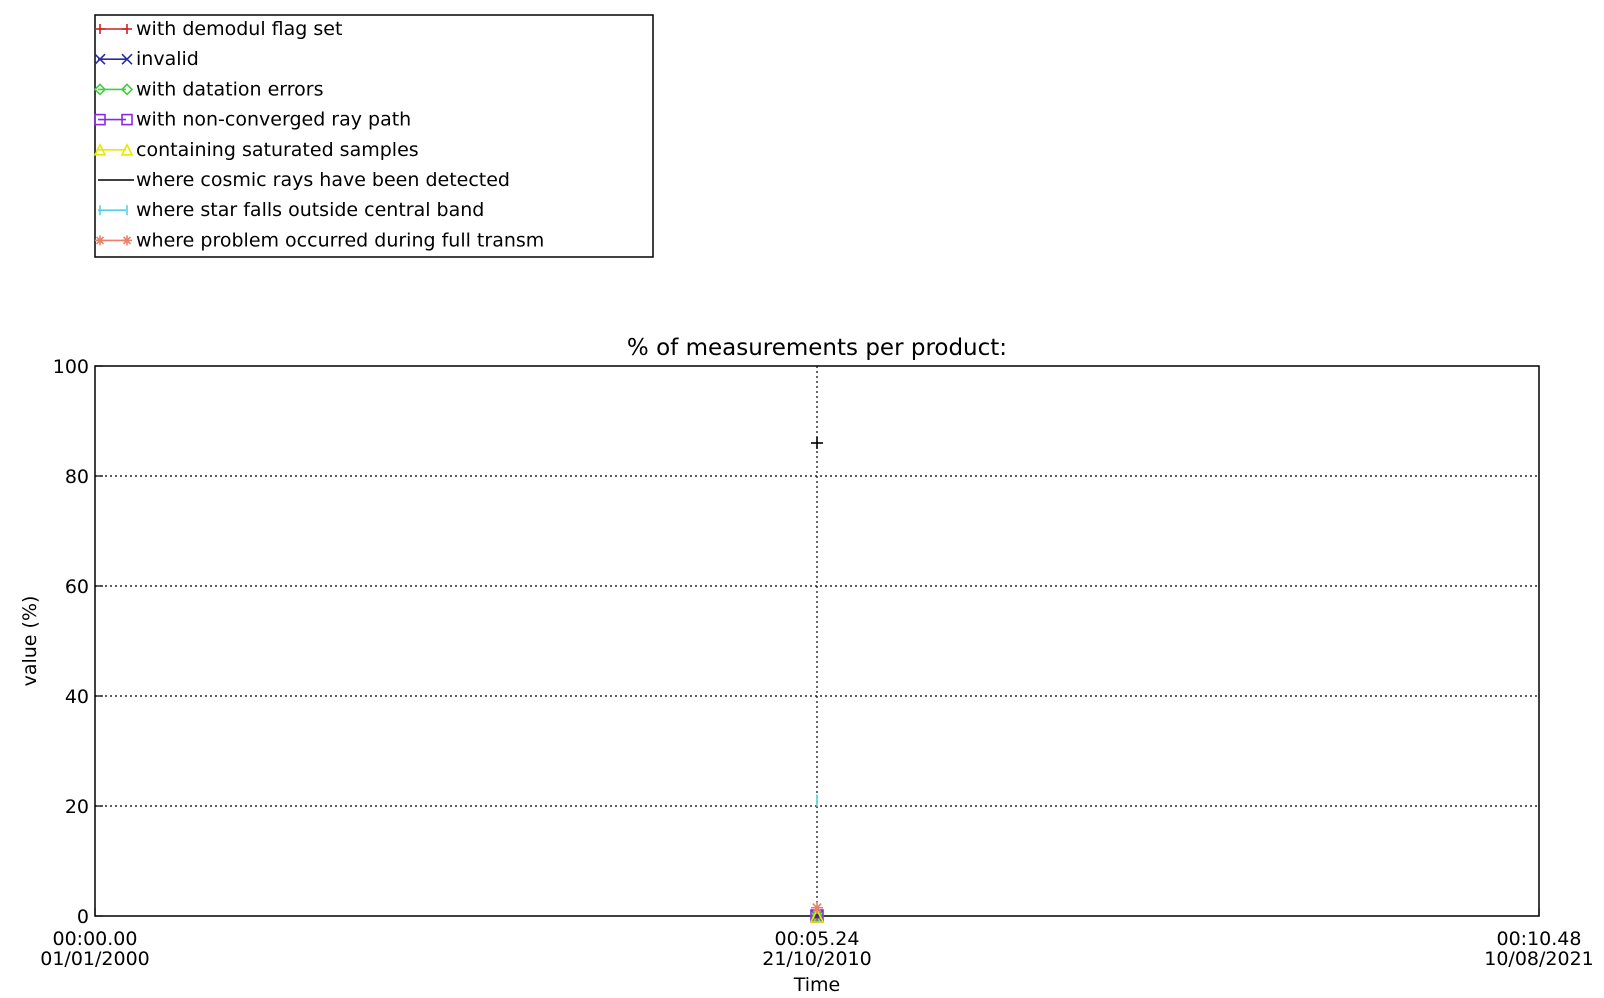 This screenshot has width=1604, height=998. Describe the element at coordinates (229, 89) in the screenshot. I see `legend-label: with datation errors` at that location.